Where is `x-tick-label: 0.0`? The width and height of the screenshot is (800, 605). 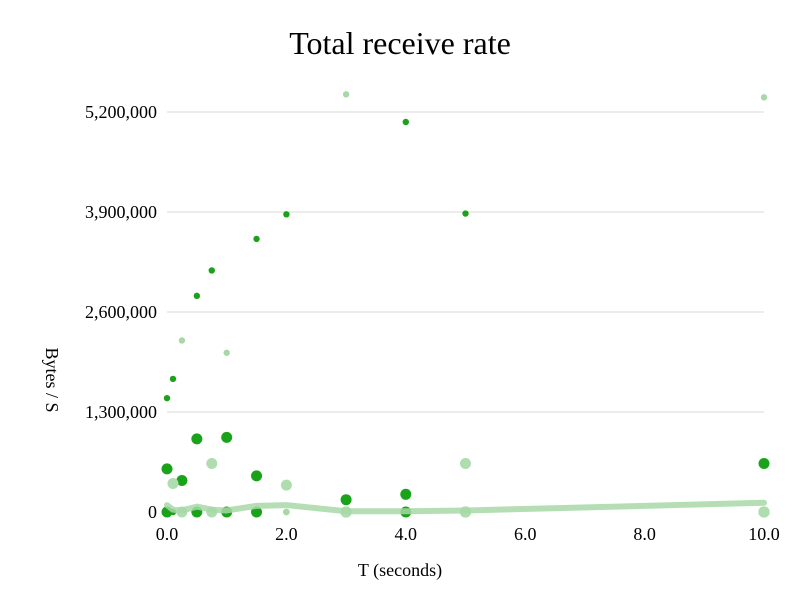
x-tick-label: 0.0 is located at coordinates (167, 534).